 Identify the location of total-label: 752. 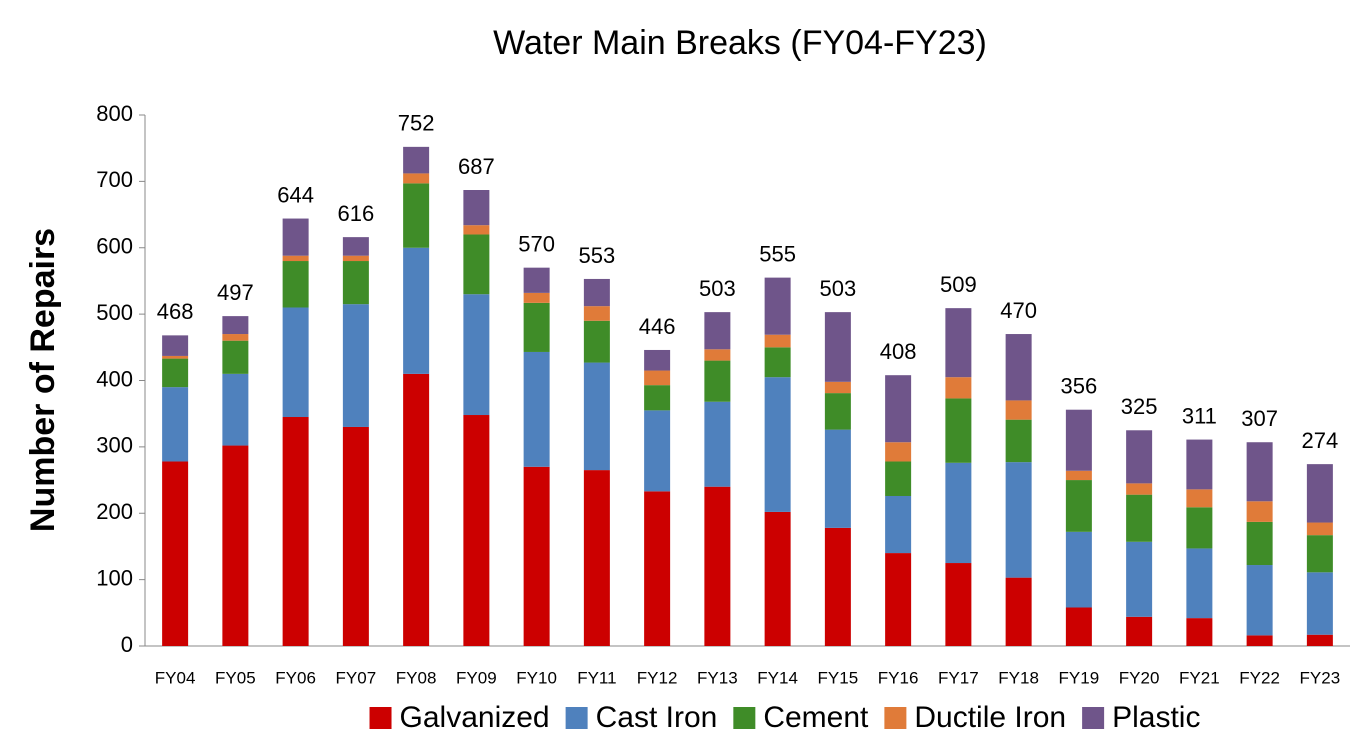
(416, 123).